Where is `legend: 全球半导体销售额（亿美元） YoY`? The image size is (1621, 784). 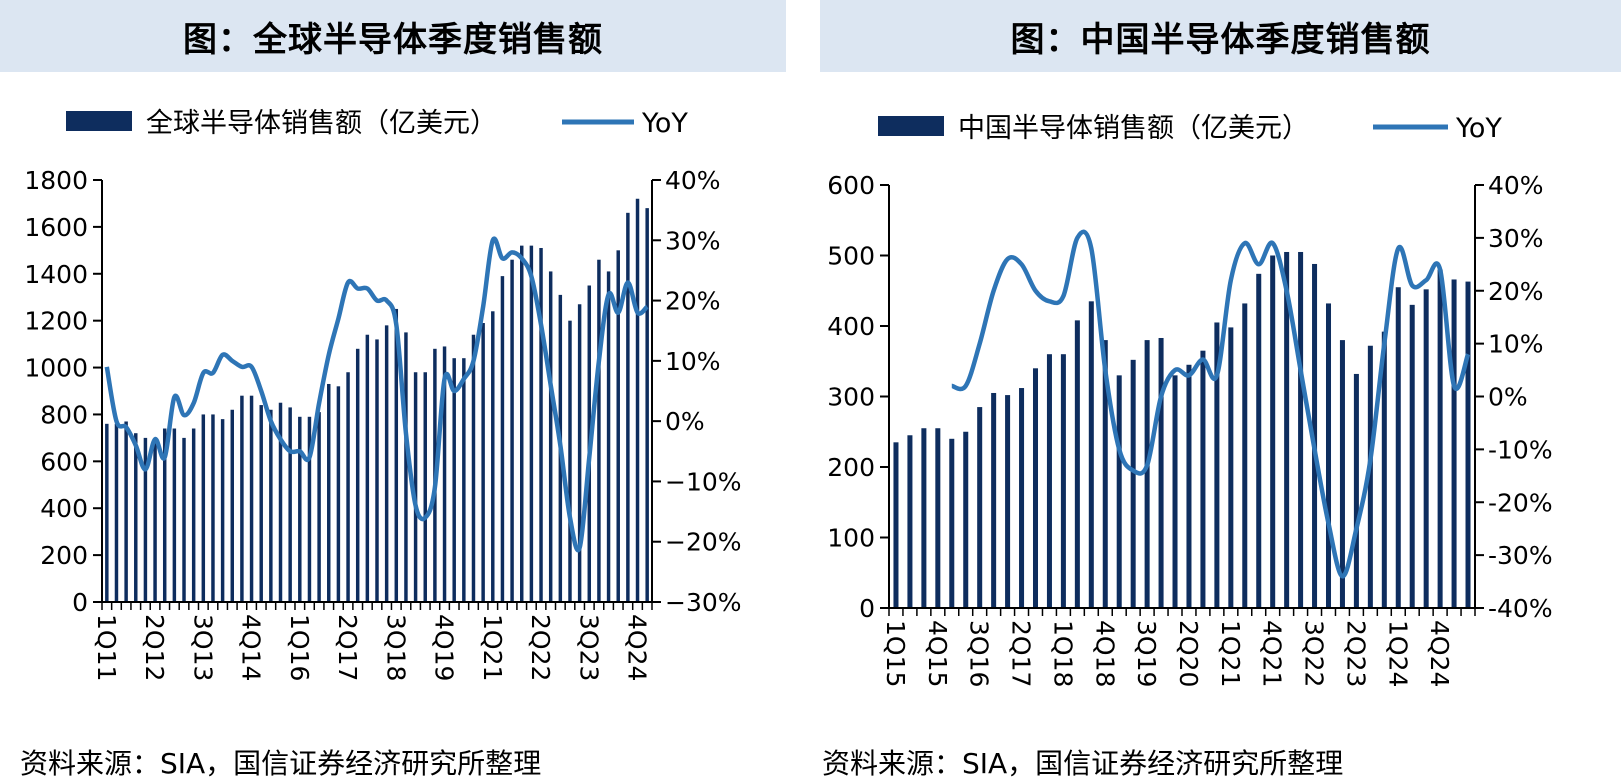
legend: 全球半导体销售额（亿美元） YoY is located at coordinates (377, 123).